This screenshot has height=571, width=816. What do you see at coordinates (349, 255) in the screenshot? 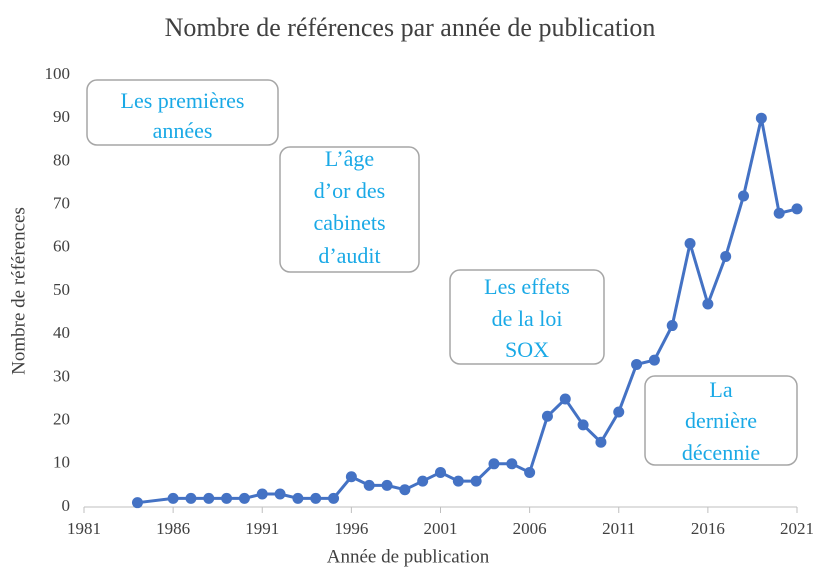
I see `annotation-text: d’audit` at bounding box center [349, 255].